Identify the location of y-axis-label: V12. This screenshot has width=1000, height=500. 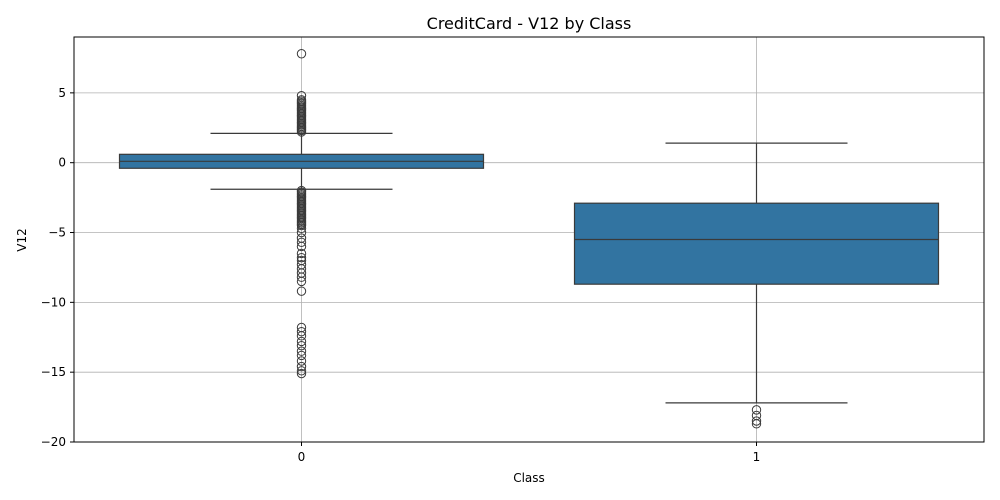
(22, 239).